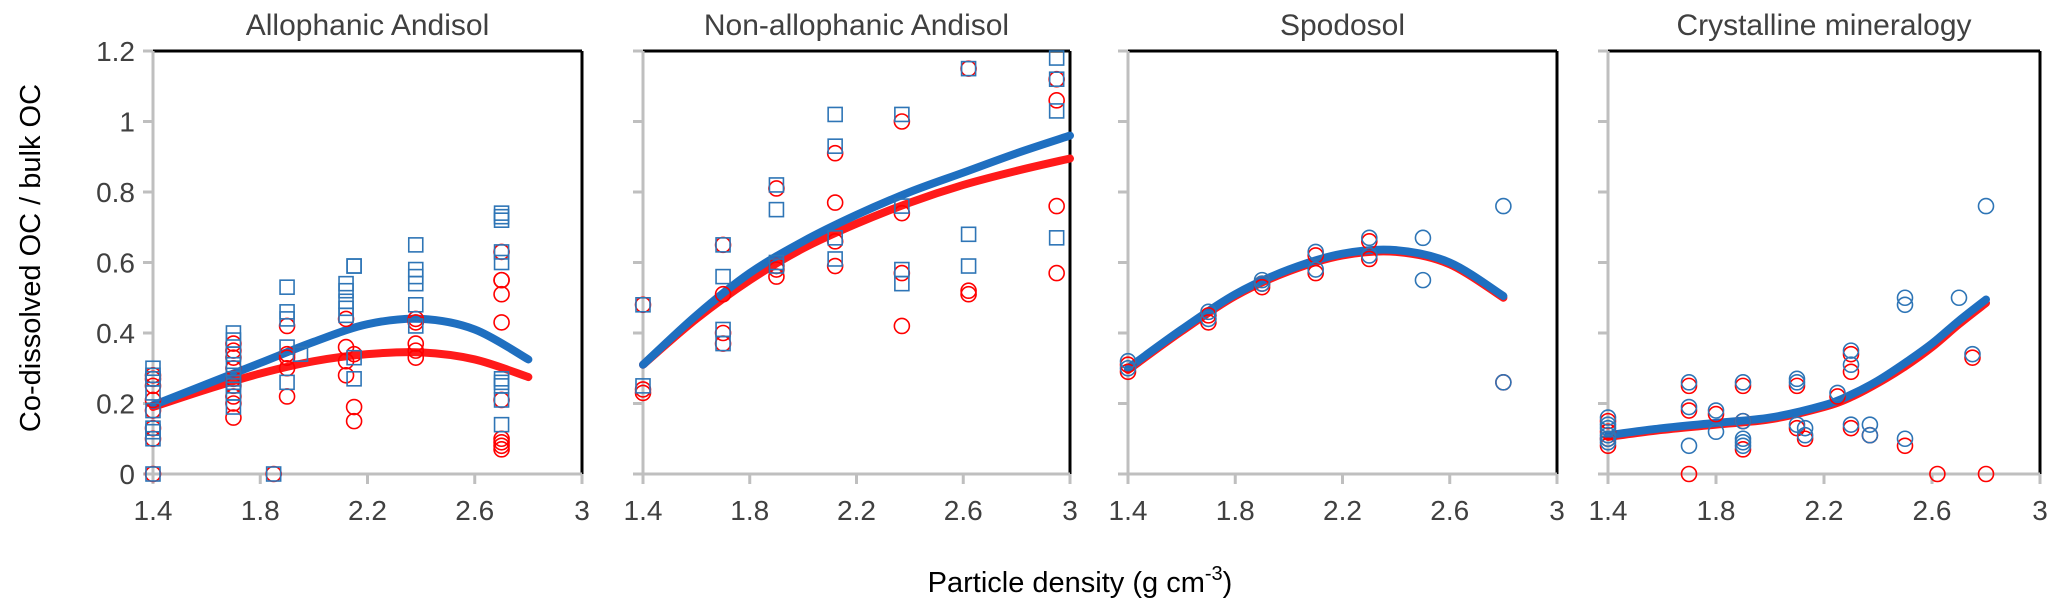  I want to click on y-tick-labels: 0 0.2 0.4 0.6 0.8 1 1.2, so click(115, 263).